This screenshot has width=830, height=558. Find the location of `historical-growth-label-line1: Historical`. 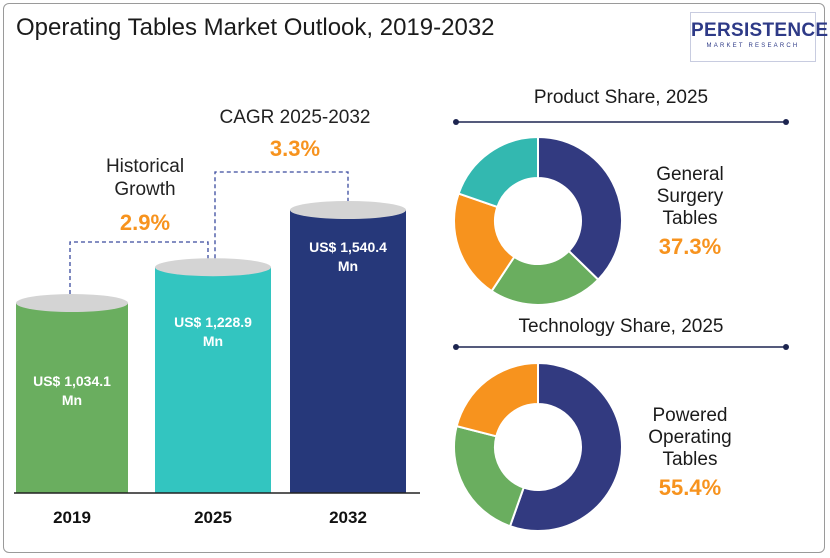

historical-growth-label-line1: Historical is located at coordinates (145, 166).